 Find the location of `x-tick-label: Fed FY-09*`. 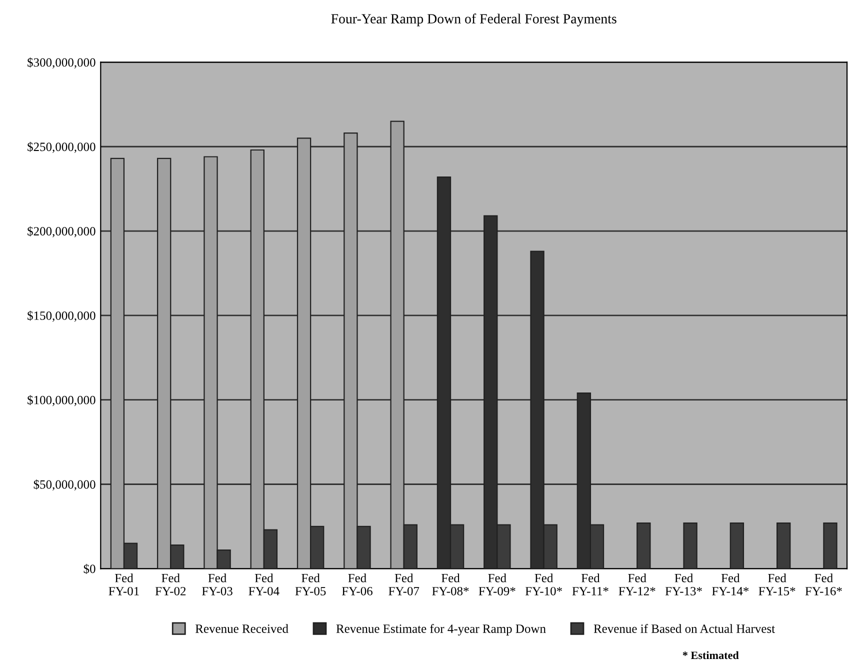

x-tick-label: Fed FY-09* is located at coordinates (497, 585).